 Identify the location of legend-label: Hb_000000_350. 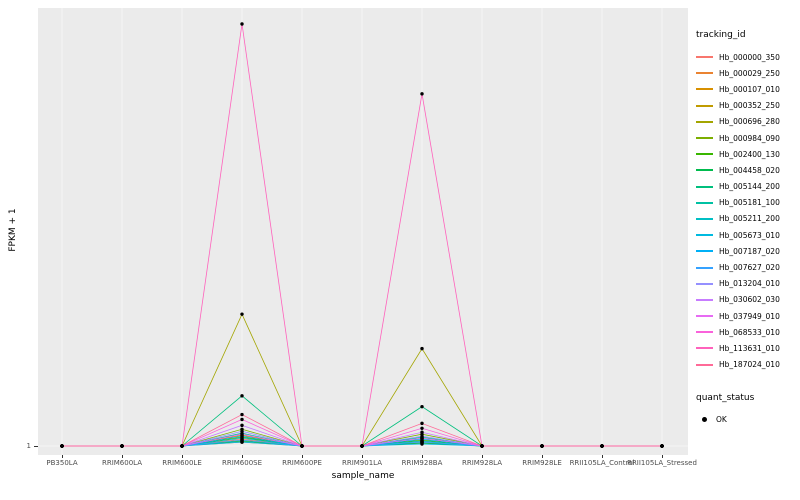
(749, 57).